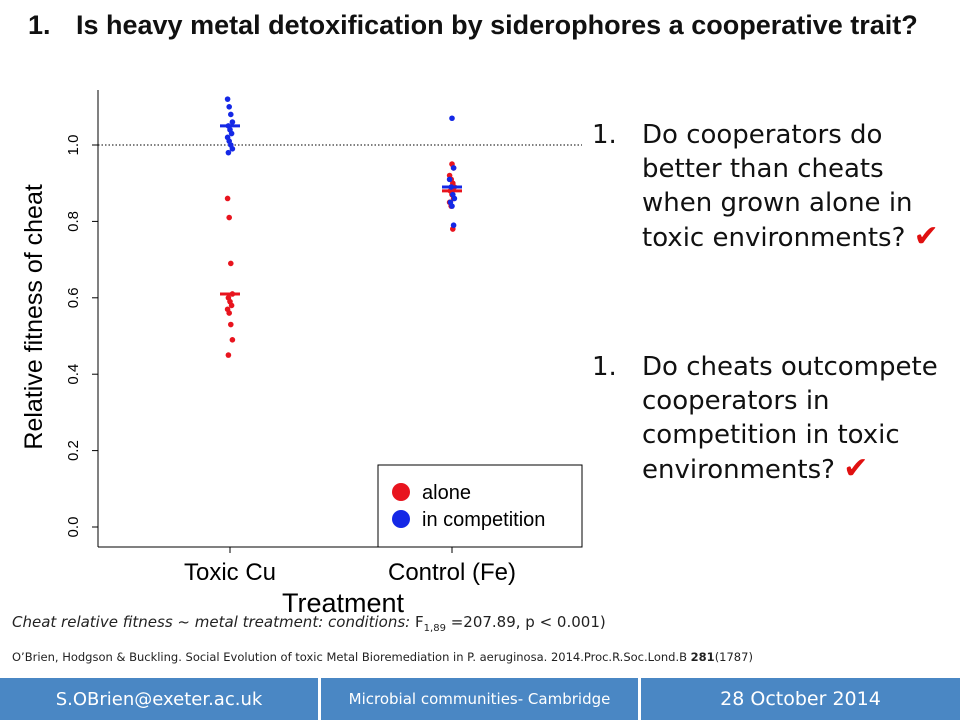  What do you see at coordinates (604, 367) in the screenshot?
I see `question-2-number: 1.` at bounding box center [604, 367].